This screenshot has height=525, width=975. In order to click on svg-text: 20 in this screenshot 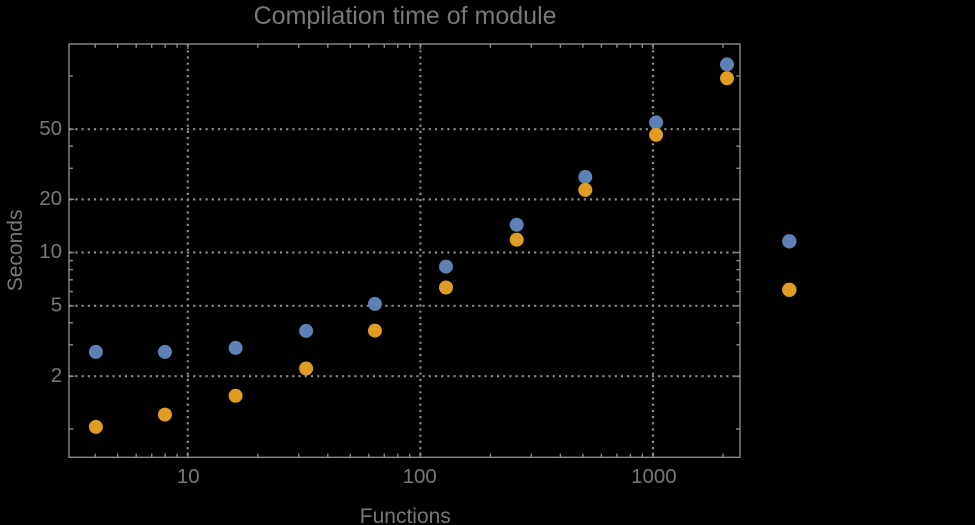, I will do `click(50, 198)`.